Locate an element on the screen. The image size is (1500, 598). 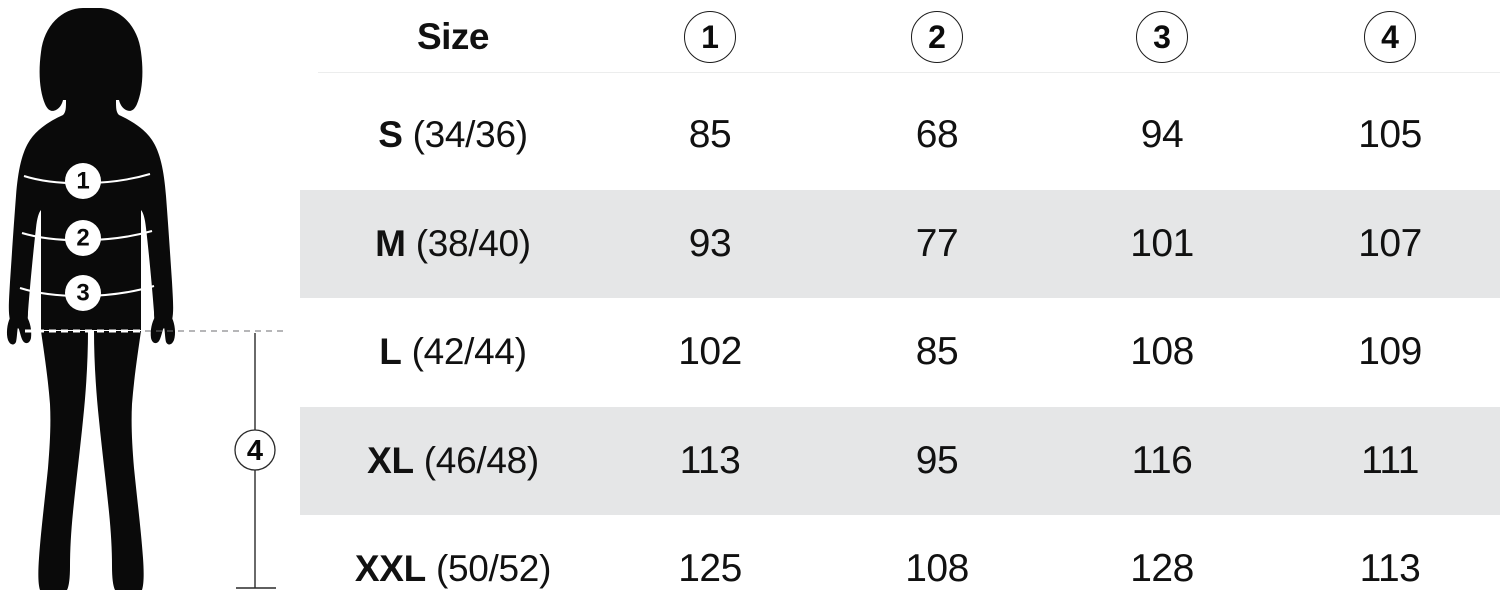
measure-value-2: 85 is located at coordinates (937, 351).